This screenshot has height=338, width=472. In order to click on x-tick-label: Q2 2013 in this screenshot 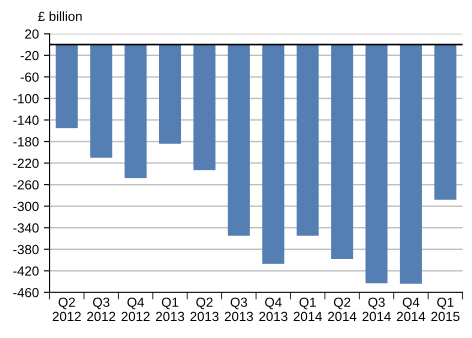, I will do `click(204, 310)`.